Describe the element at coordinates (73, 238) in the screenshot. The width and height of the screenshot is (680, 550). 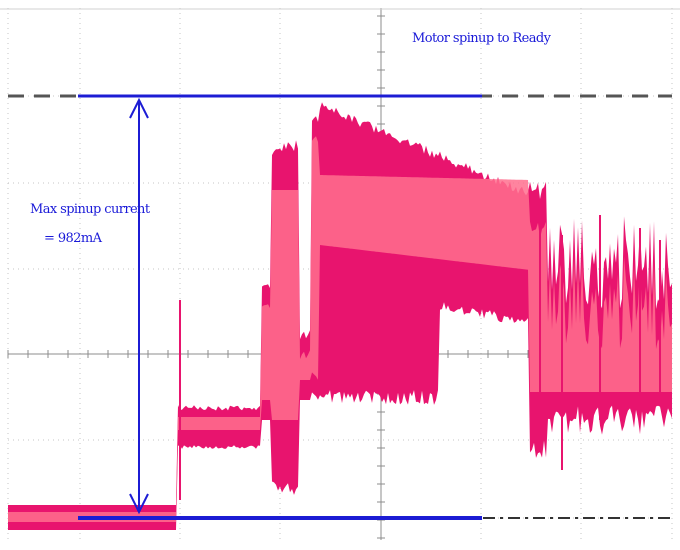
I see `annotation-line-2: = 982mA` at that location.